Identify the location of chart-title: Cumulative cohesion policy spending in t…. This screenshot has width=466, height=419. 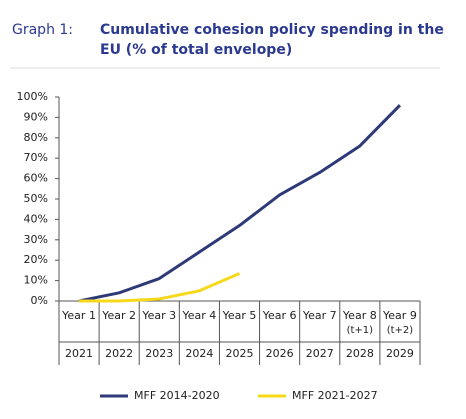
(272, 30).